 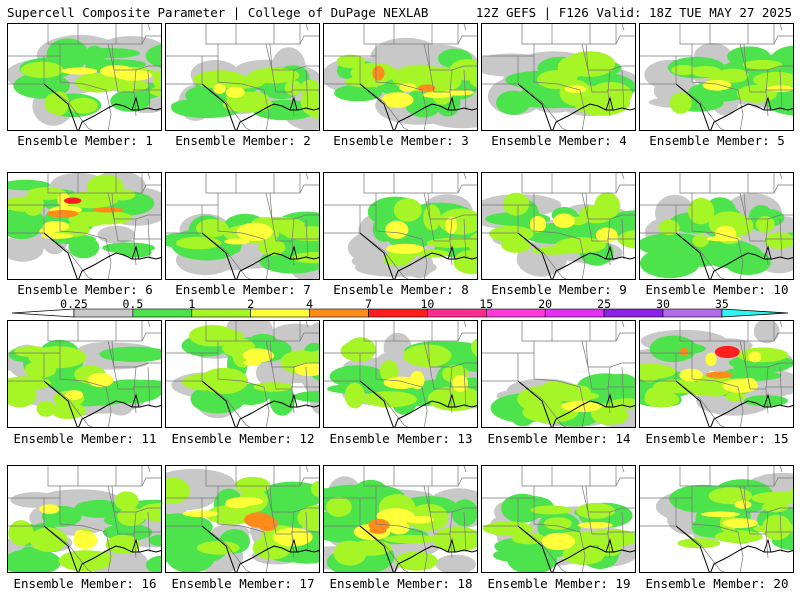 I want to click on color-scale-bar, so click(x=400, y=313).